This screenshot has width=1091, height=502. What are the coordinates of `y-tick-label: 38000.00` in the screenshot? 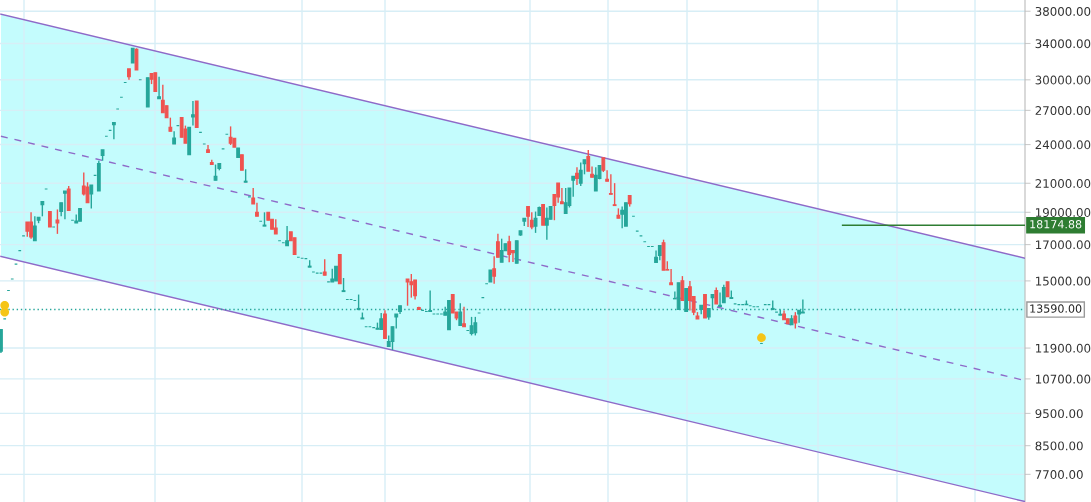 It's located at (1063, 11).